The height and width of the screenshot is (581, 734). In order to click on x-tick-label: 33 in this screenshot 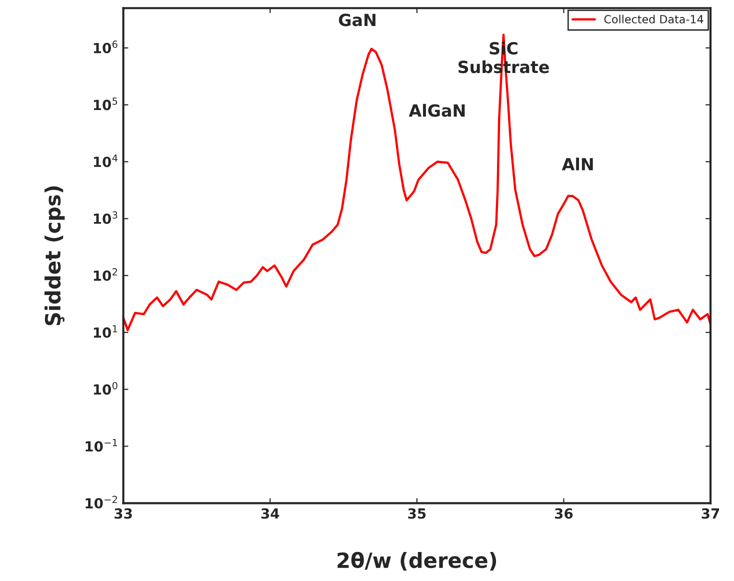, I will do `click(123, 513)`.